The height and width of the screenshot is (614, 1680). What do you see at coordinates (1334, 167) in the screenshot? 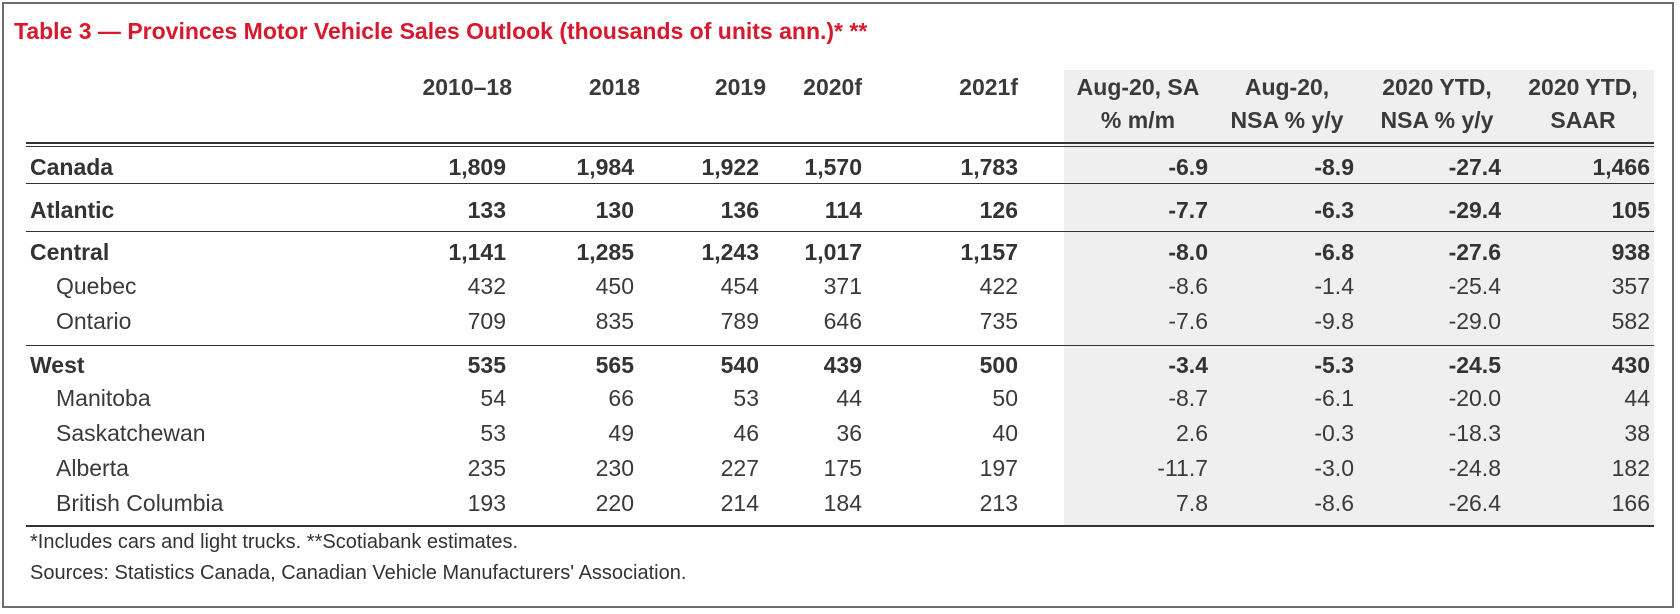
I see `table-cell: -8.9` at bounding box center [1334, 167].